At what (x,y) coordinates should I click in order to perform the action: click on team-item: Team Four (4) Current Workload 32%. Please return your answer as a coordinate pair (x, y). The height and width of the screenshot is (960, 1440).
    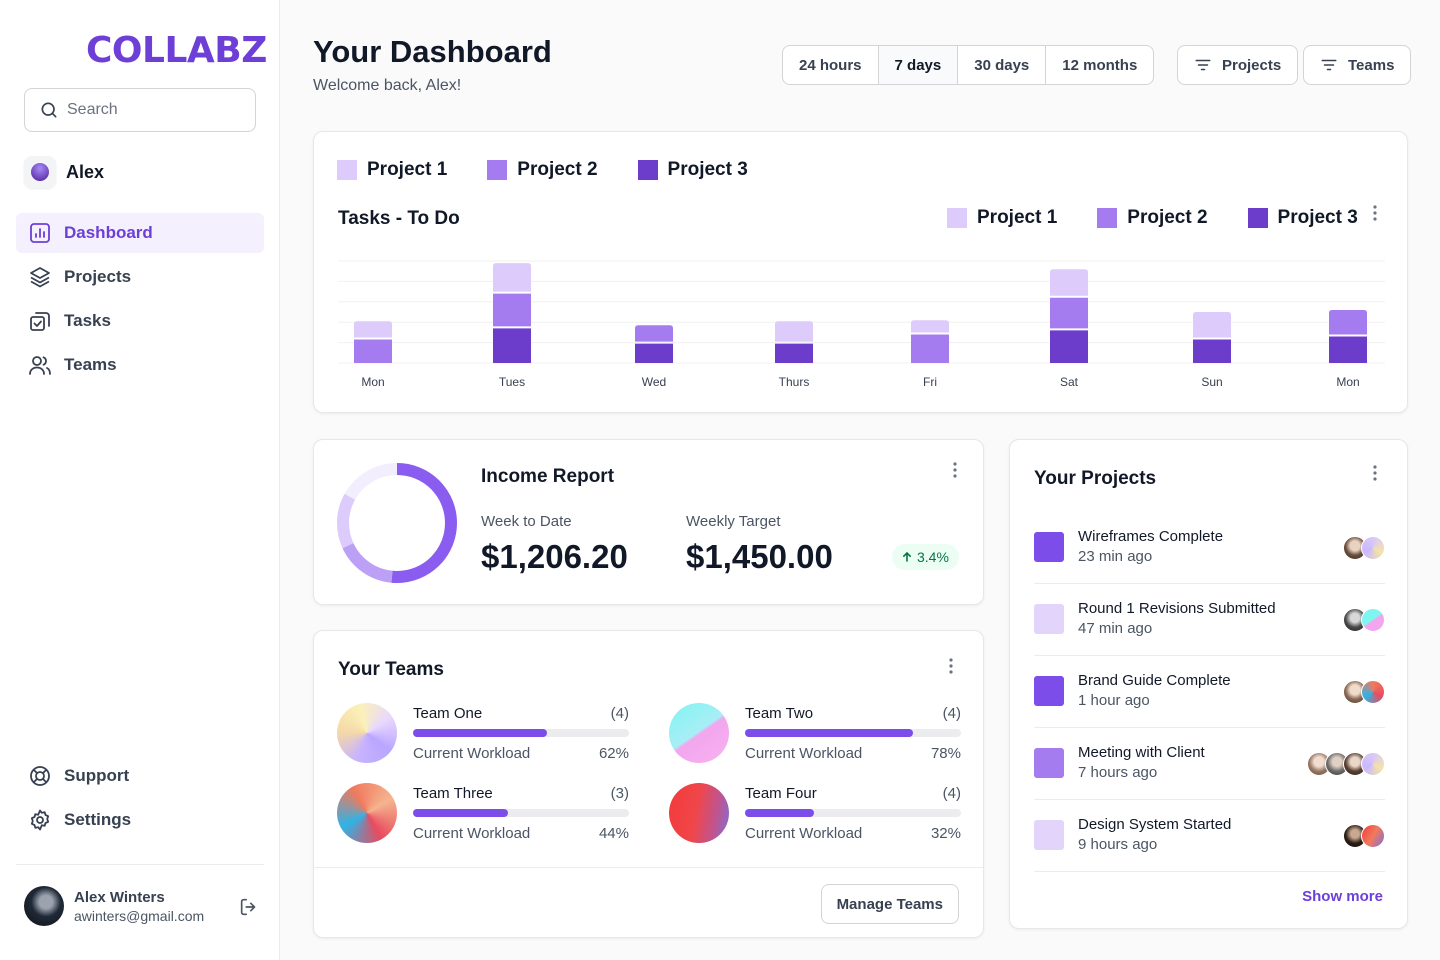
    Looking at the image, I should click on (815, 814).